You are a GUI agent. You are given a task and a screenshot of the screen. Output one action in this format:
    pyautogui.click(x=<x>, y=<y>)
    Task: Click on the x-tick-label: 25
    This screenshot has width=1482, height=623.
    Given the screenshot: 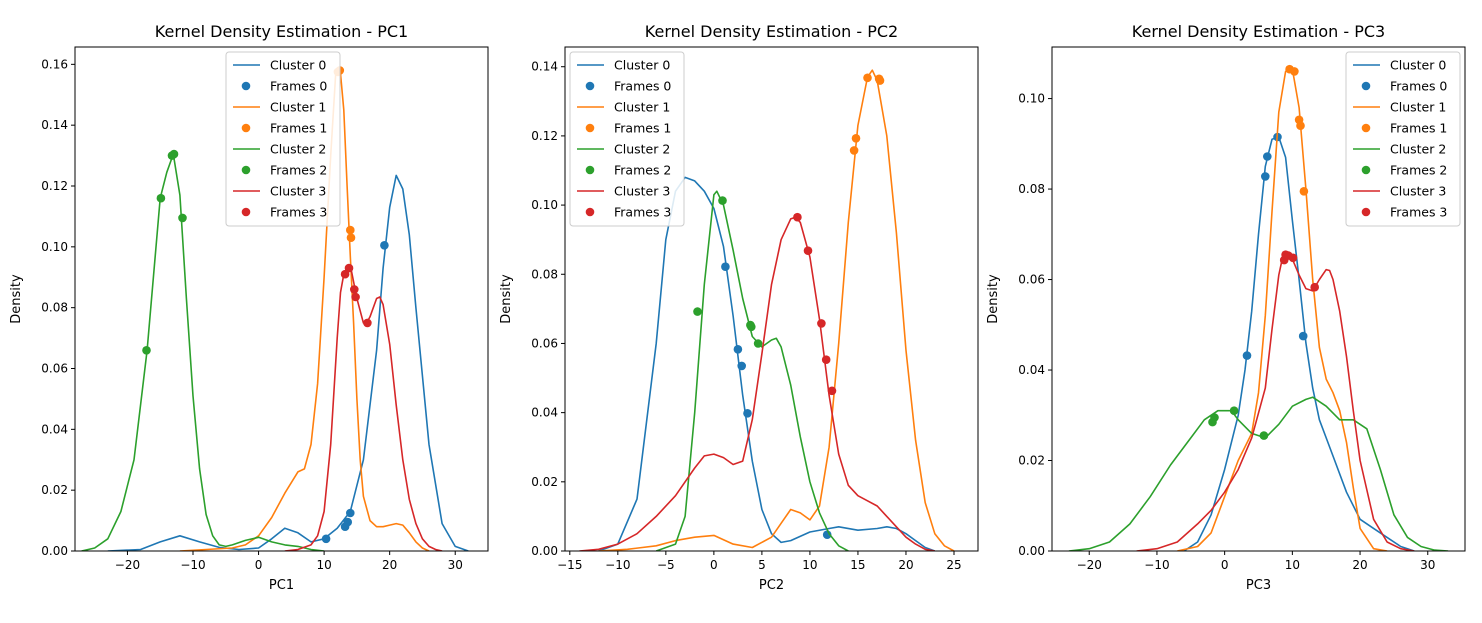 What is the action you would take?
    pyautogui.click(x=953, y=565)
    